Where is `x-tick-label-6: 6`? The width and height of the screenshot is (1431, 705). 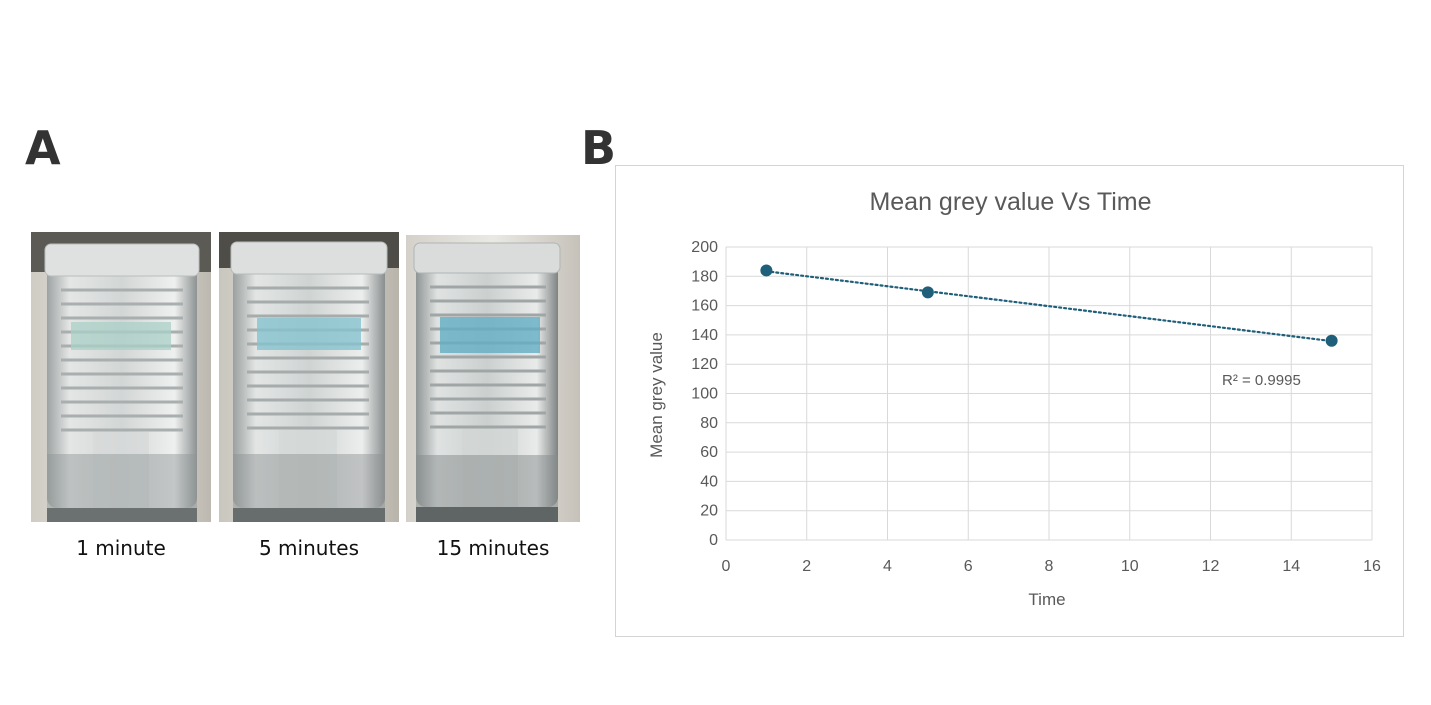
x-tick-label-6: 6 is located at coordinates (968, 566).